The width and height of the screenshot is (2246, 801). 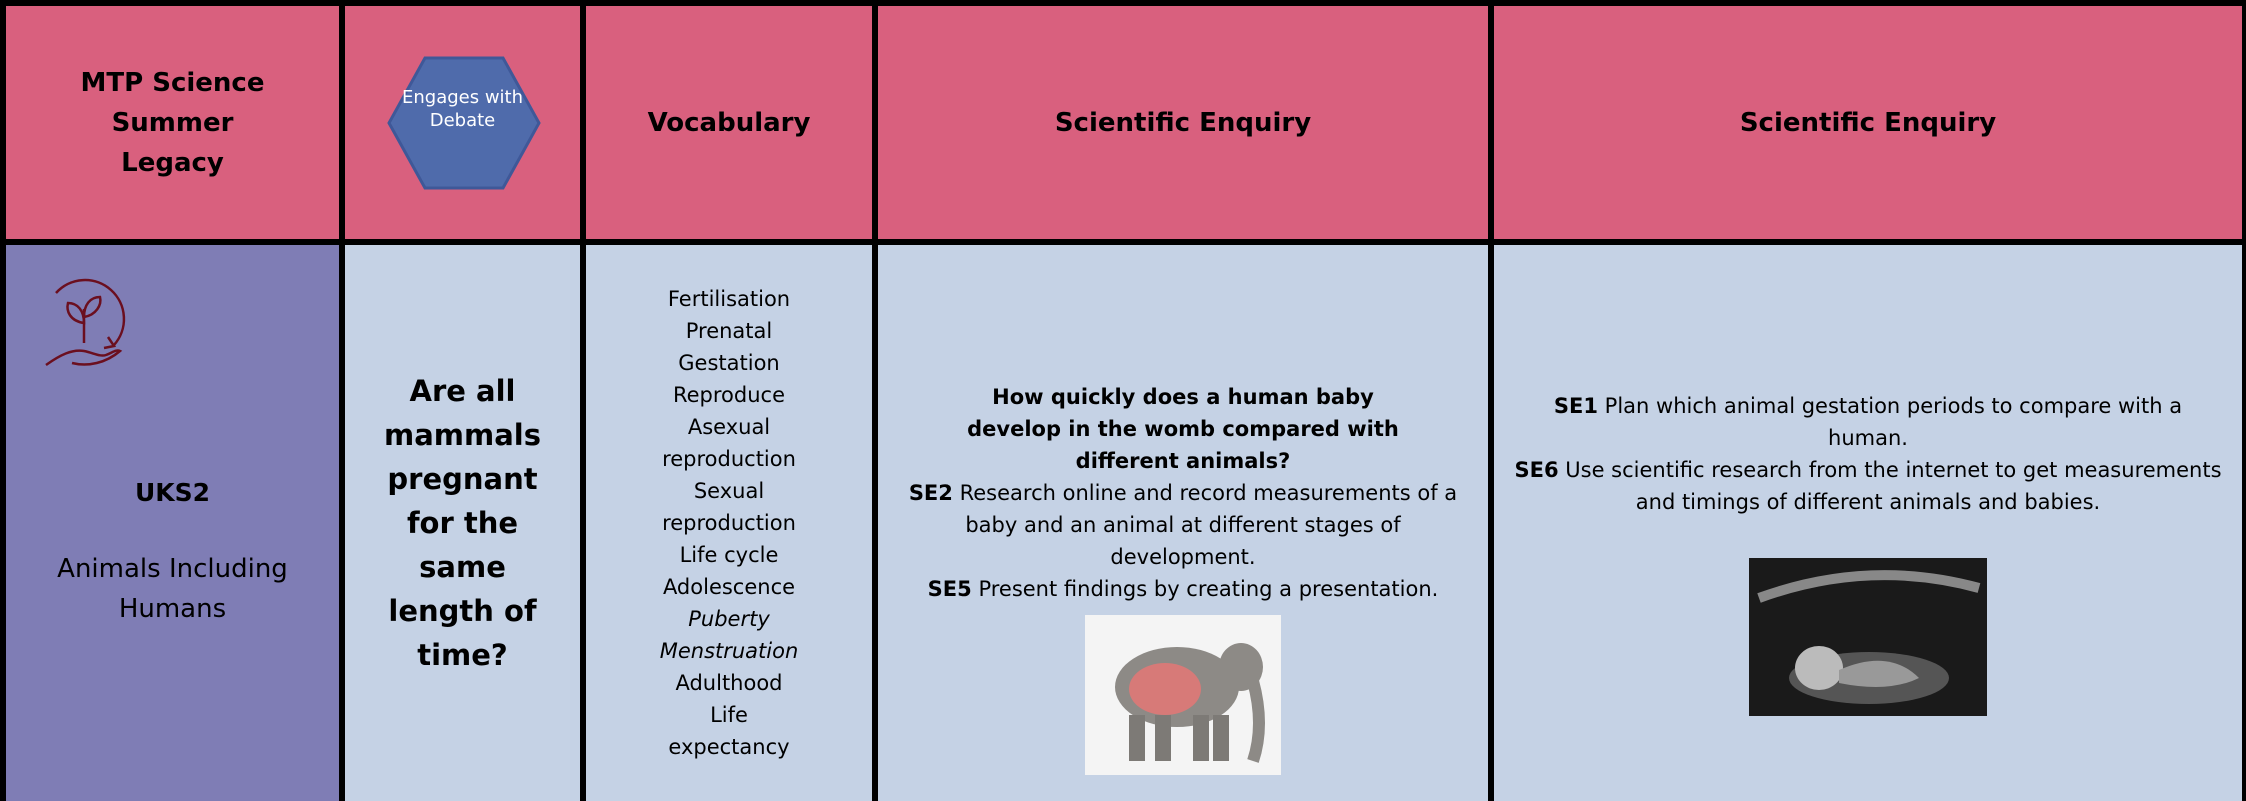 I want to click on vocabulary-item: Puberty, so click(x=729, y=619).